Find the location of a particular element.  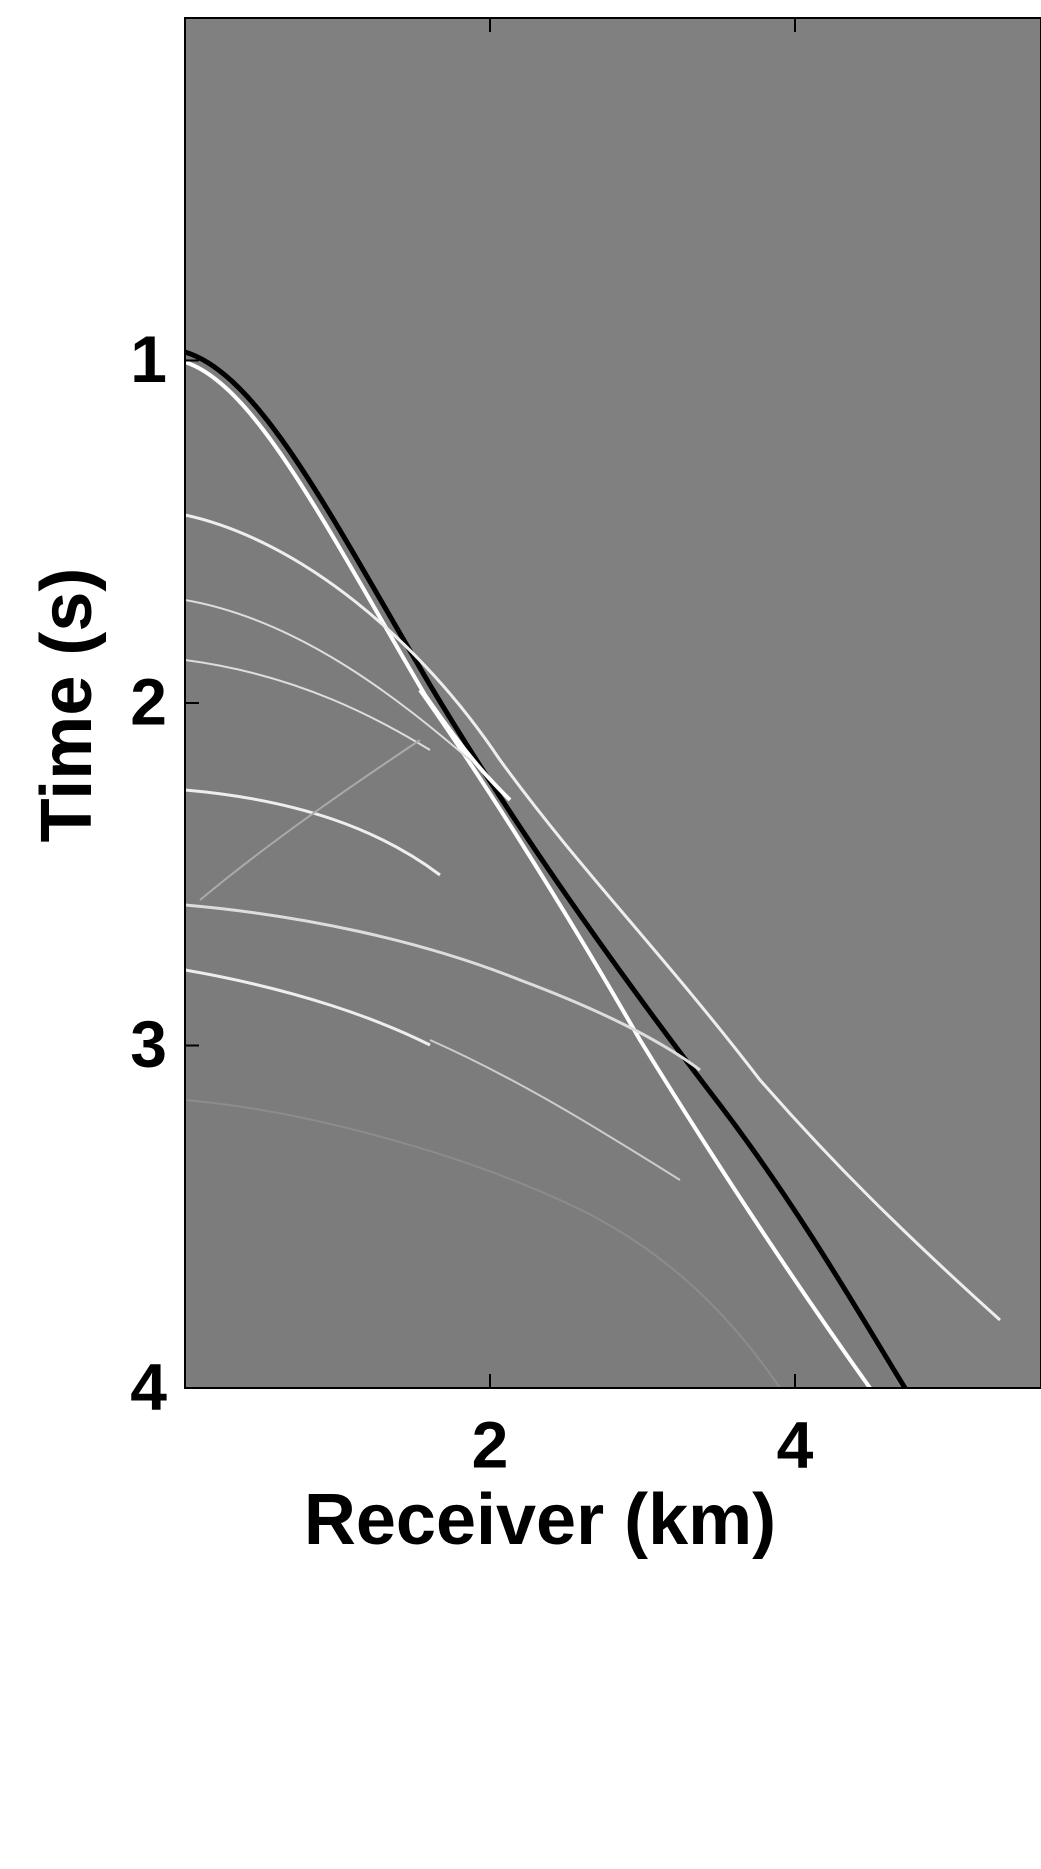

y-tick-label: 2 is located at coordinates (148, 701).